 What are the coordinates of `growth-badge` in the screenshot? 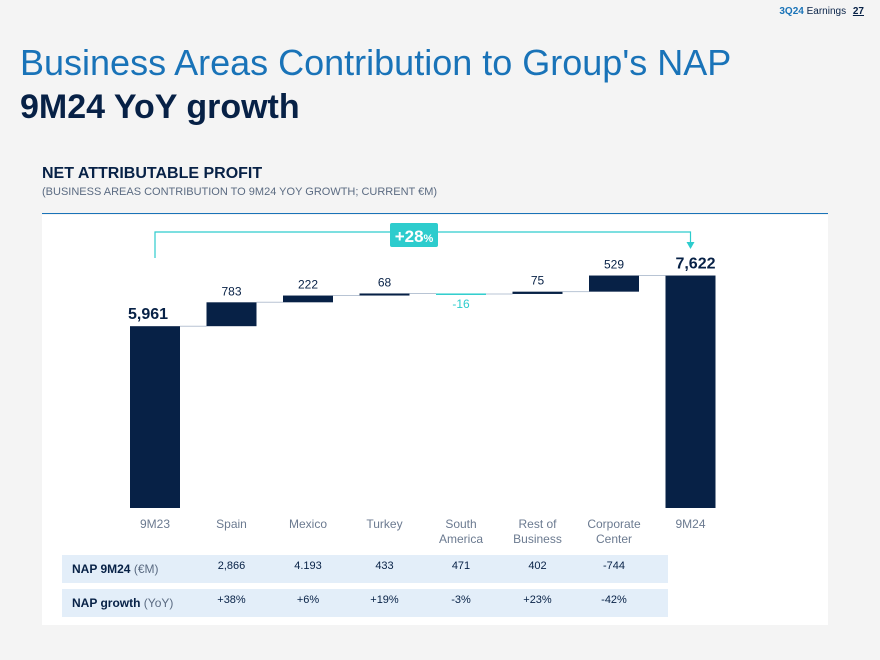 It's located at (414, 235).